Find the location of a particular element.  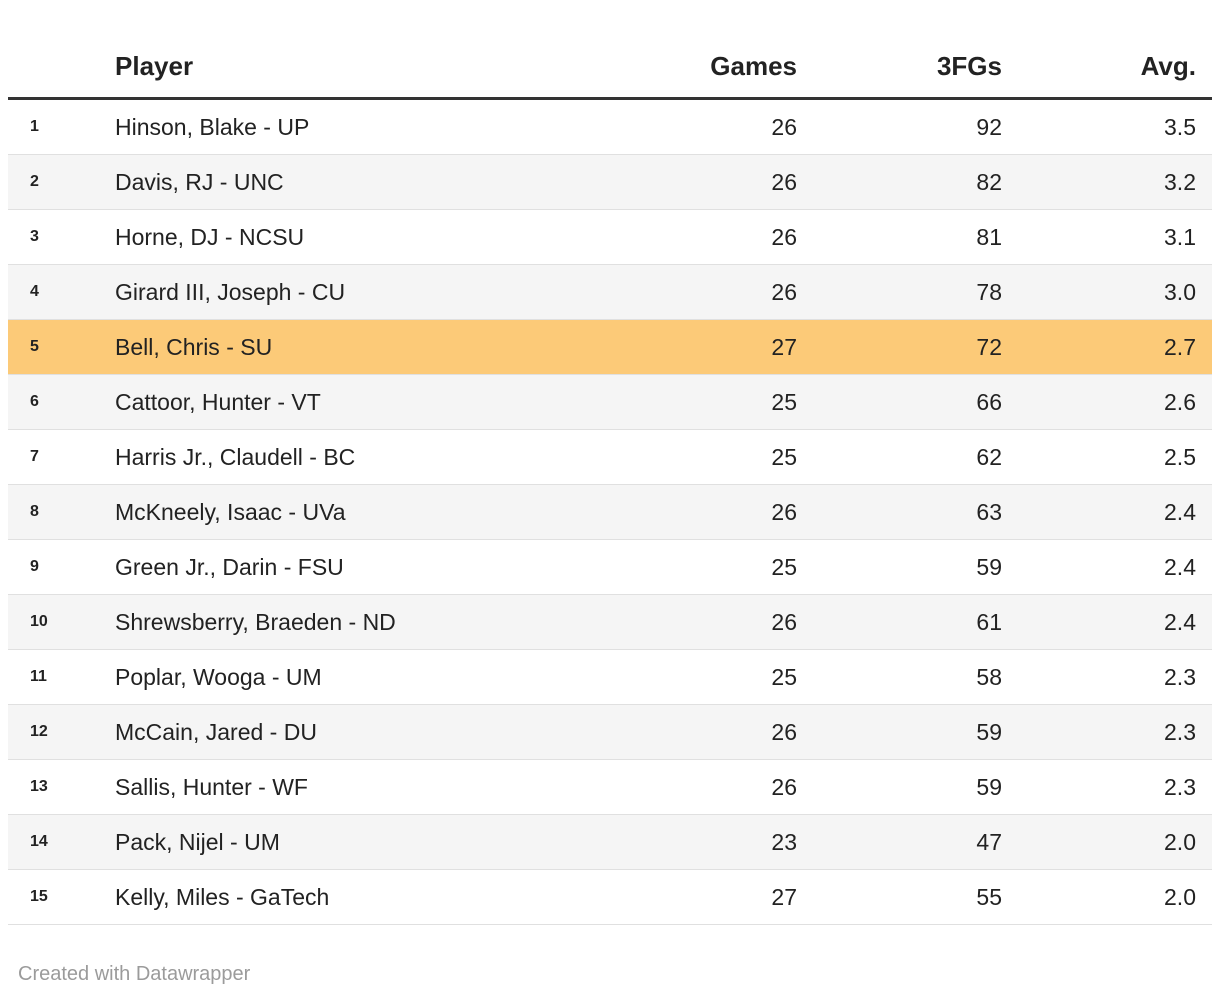

player-cell: Girard III, Joseph - CU is located at coordinates (330, 292).